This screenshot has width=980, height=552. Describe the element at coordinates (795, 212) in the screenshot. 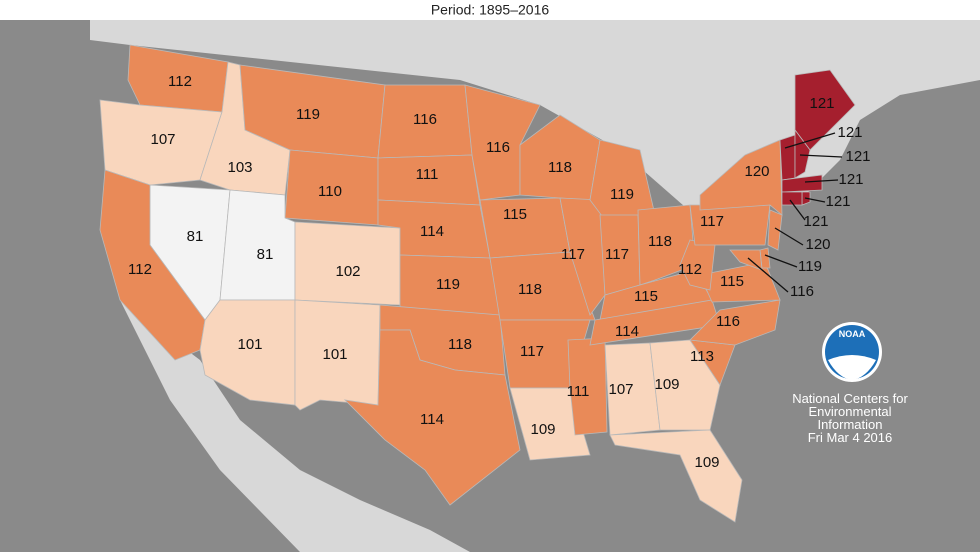

I see `callouts` at that location.